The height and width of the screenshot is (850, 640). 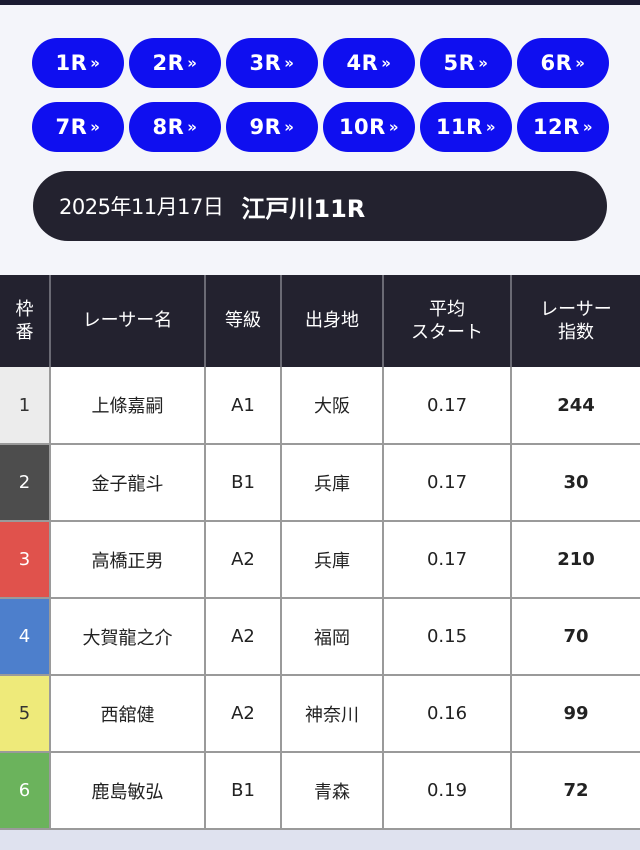 What do you see at coordinates (332, 714) in the screenshot?
I see `origin: 神奈川` at bounding box center [332, 714].